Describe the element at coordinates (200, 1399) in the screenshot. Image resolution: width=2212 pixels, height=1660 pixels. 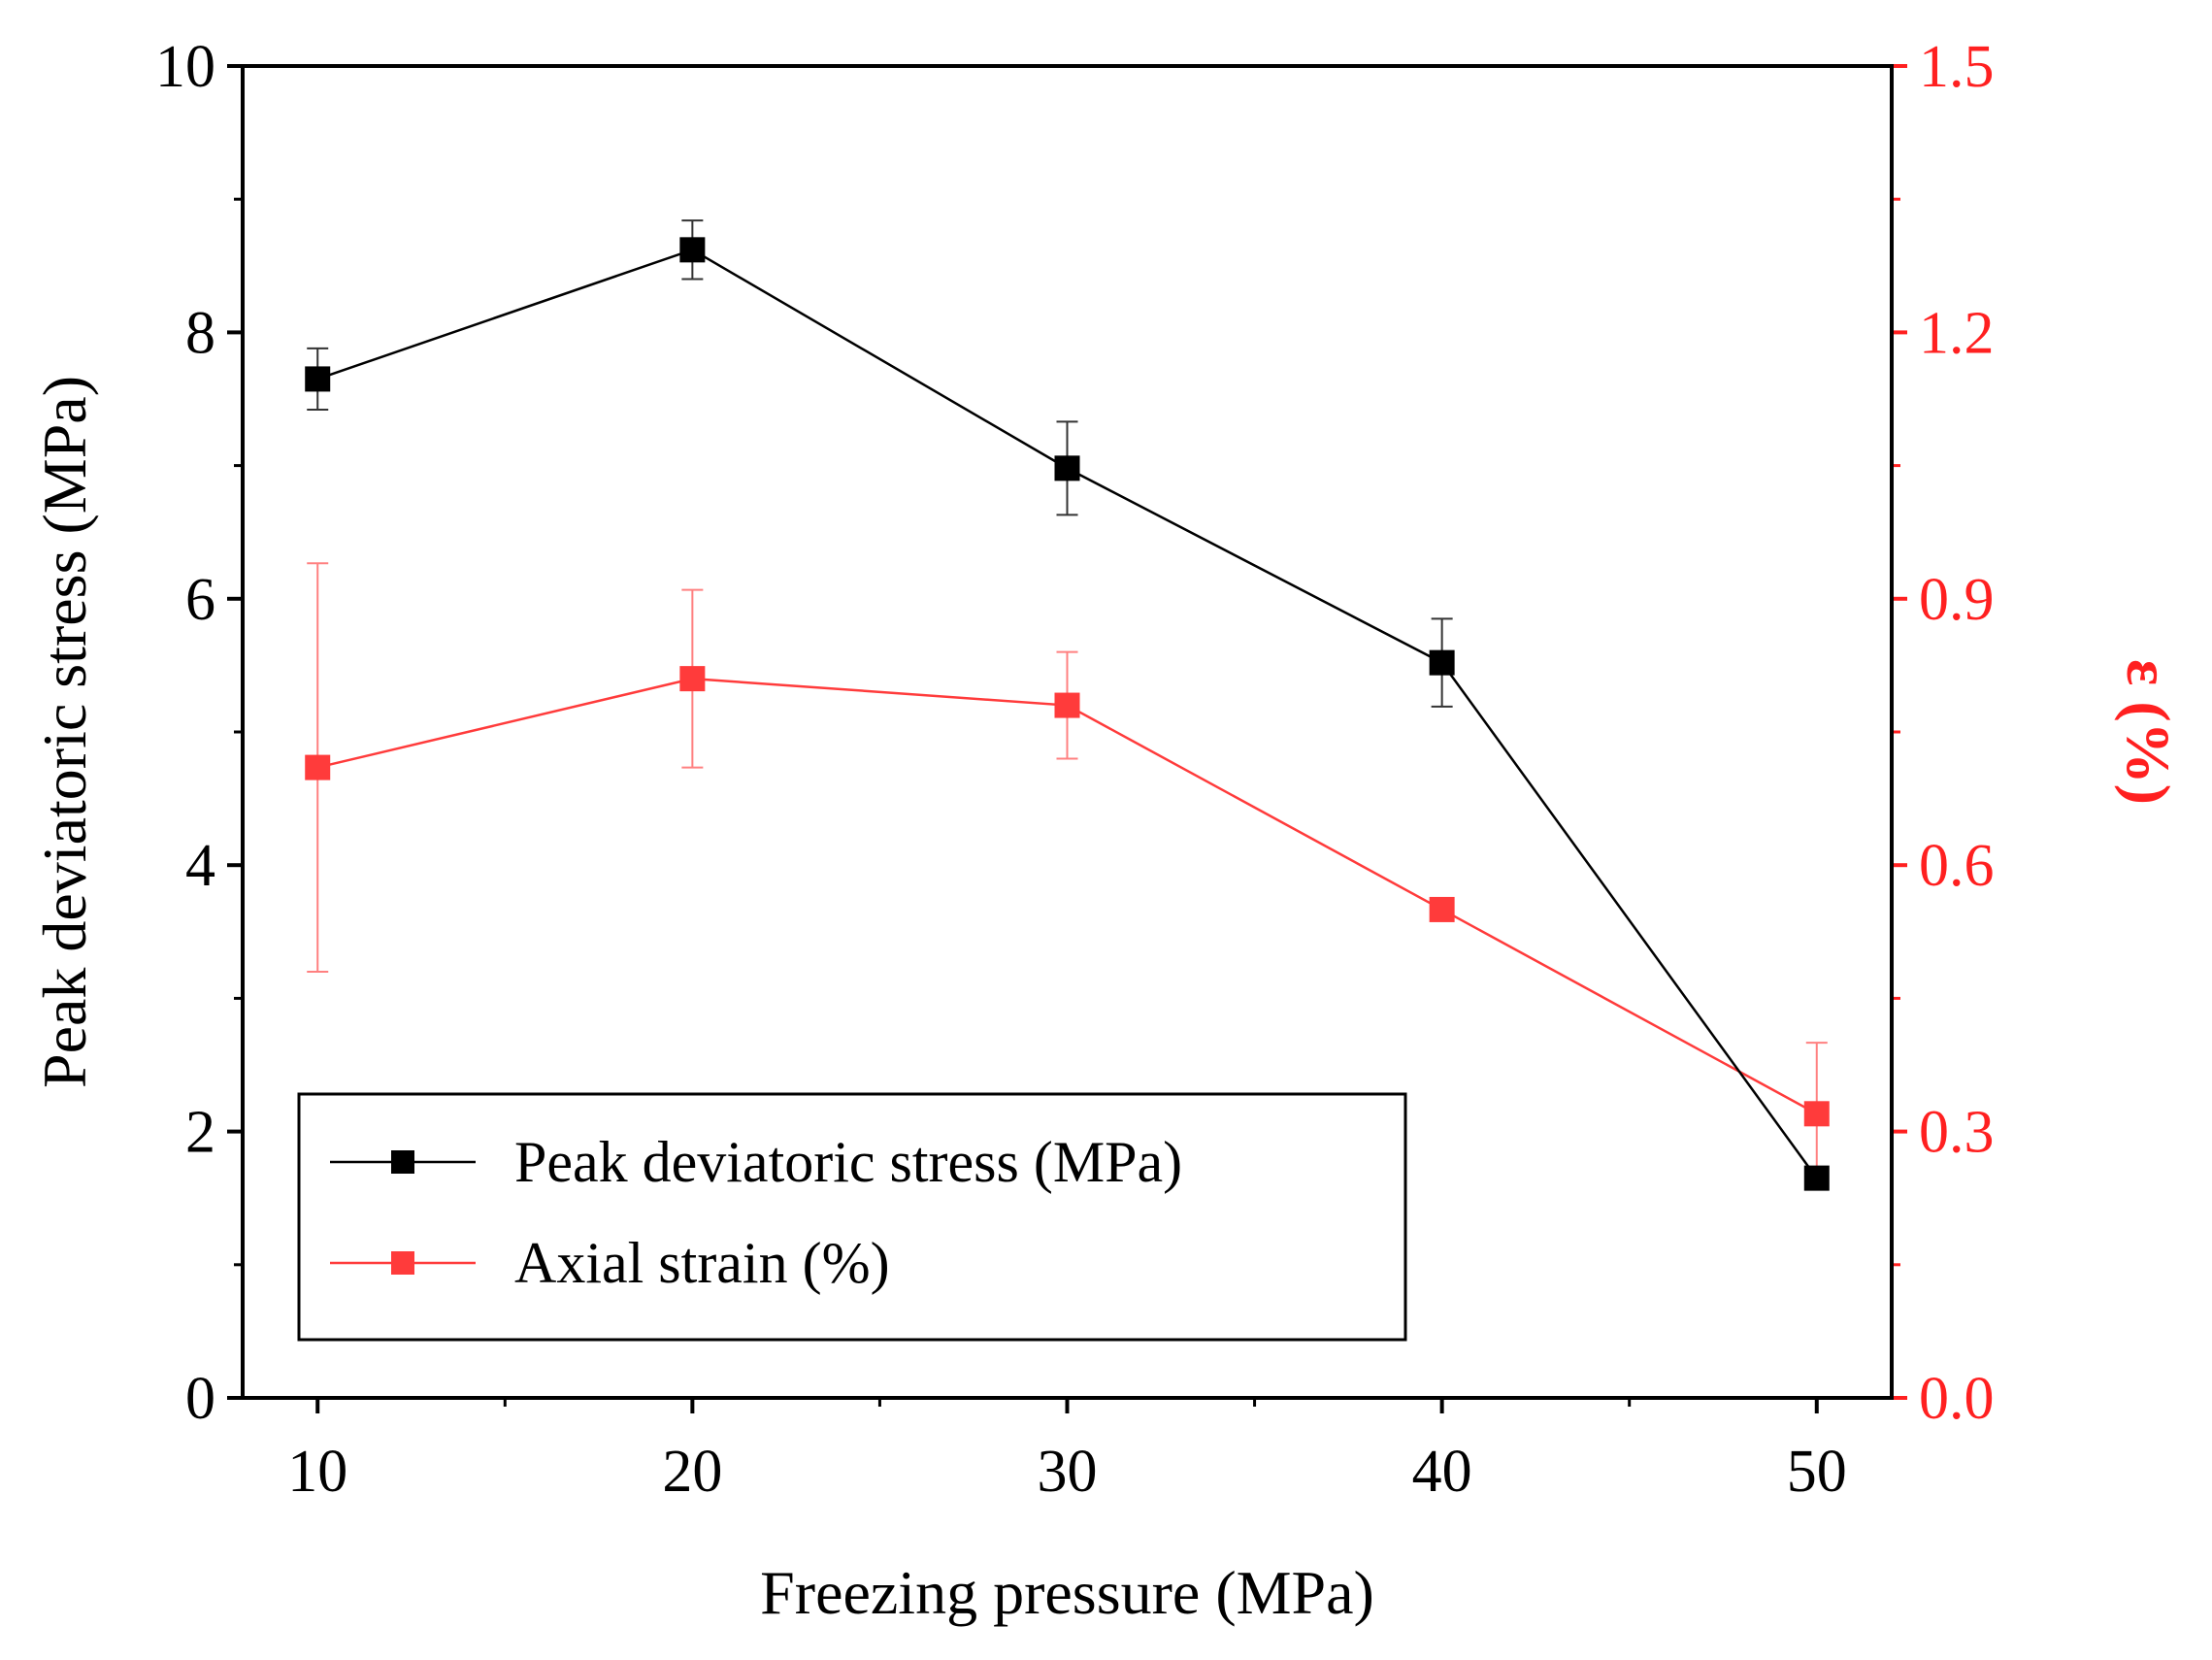
I see `y-left-tick-label-0: 0` at that location.